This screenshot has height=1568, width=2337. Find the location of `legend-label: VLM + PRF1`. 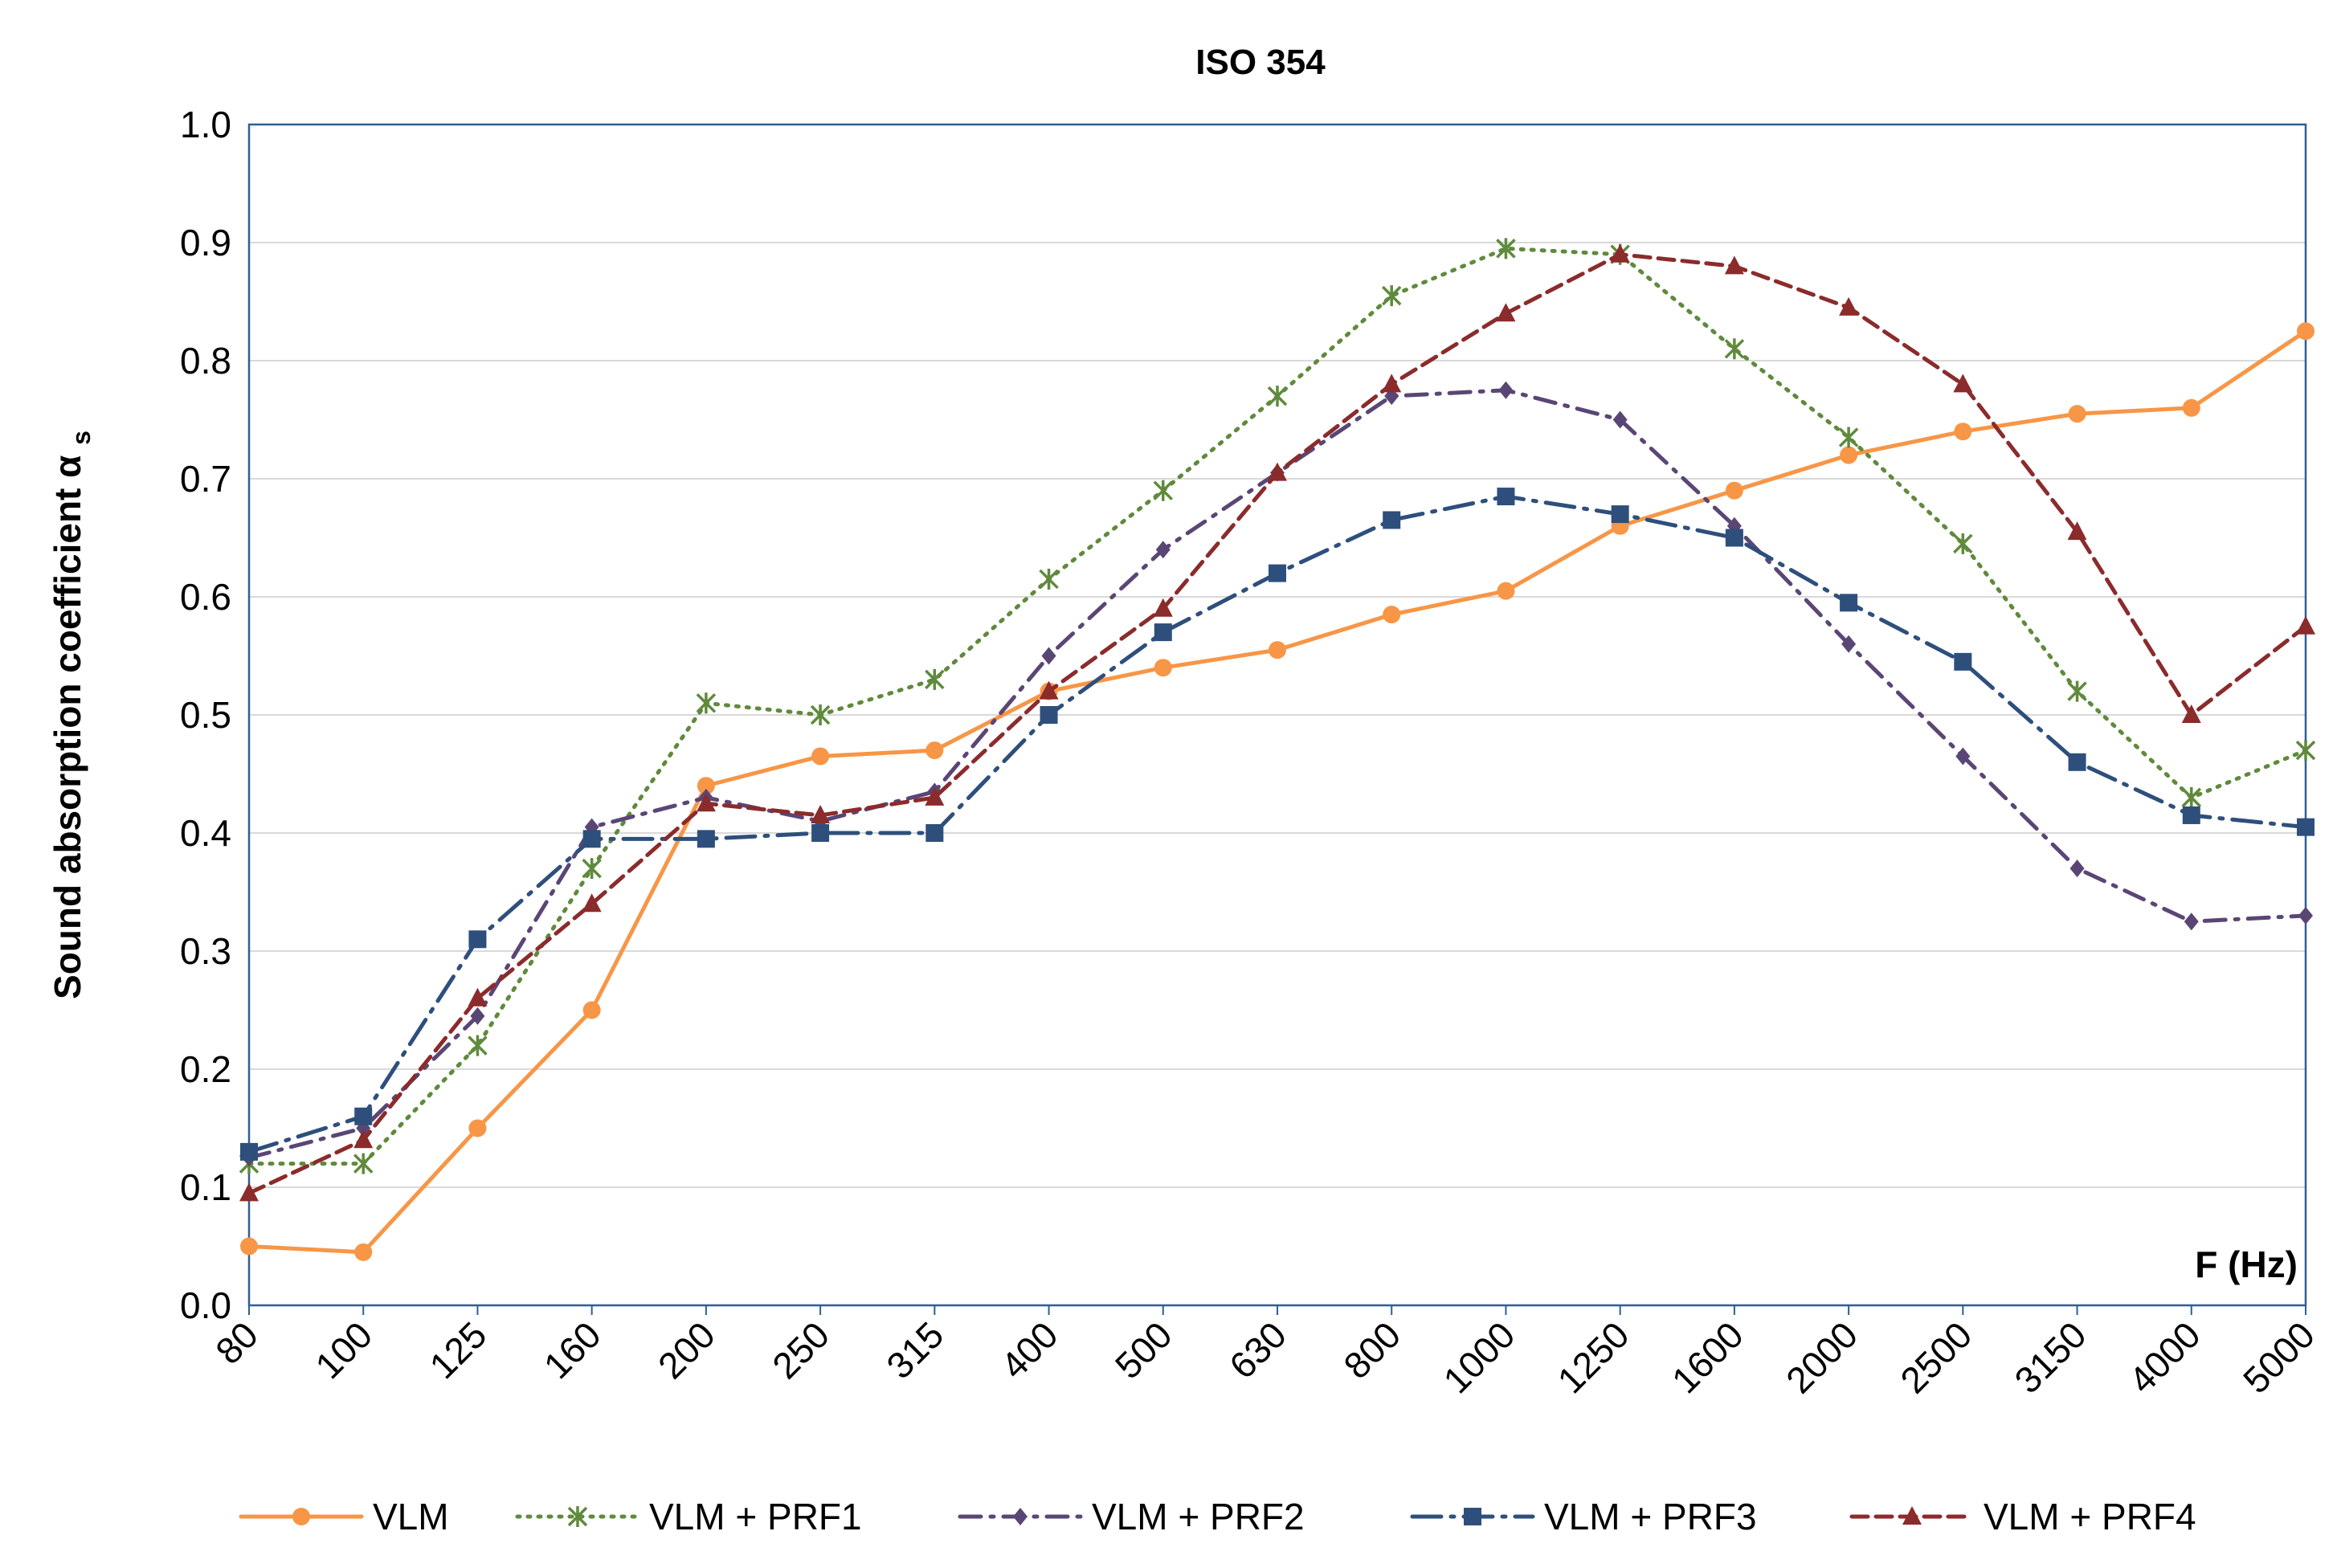

legend-label: VLM + PRF1 is located at coordinates (755, 1517).